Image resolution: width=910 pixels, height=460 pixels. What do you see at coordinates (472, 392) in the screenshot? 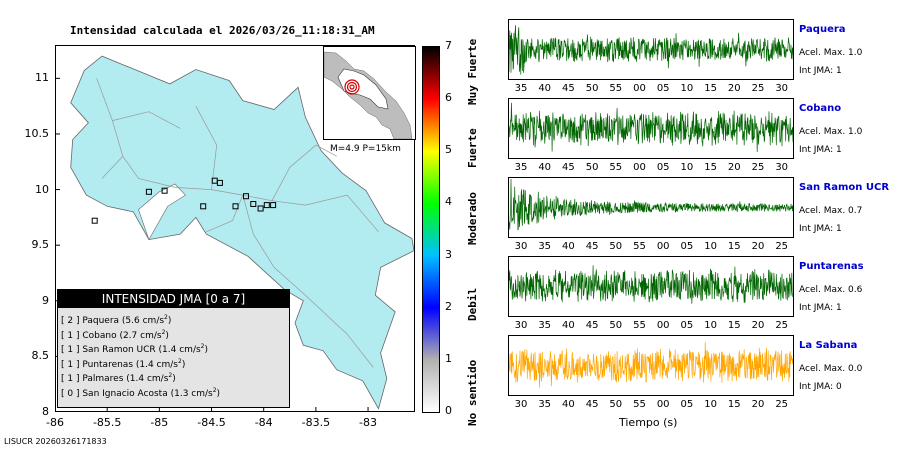
I see `colorbar-class-label: No sentido` at bounding box center [472, 392].